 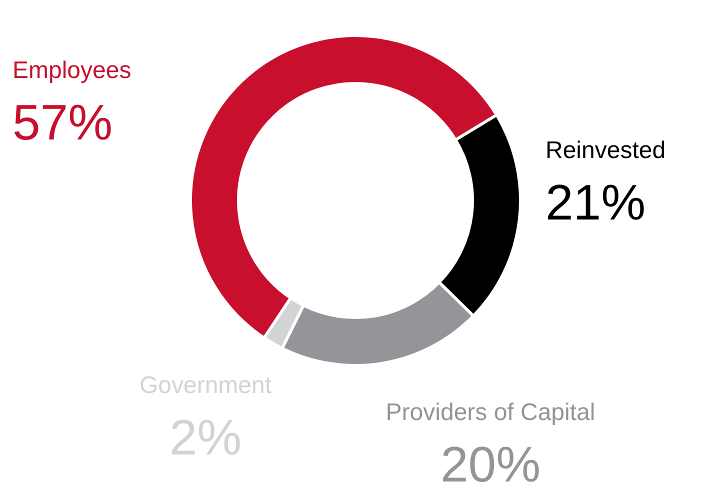 What do you see at coordinates (72, 70) in the screenshot?
I see `slice-label: Employees` at bounding box center [72, 70].